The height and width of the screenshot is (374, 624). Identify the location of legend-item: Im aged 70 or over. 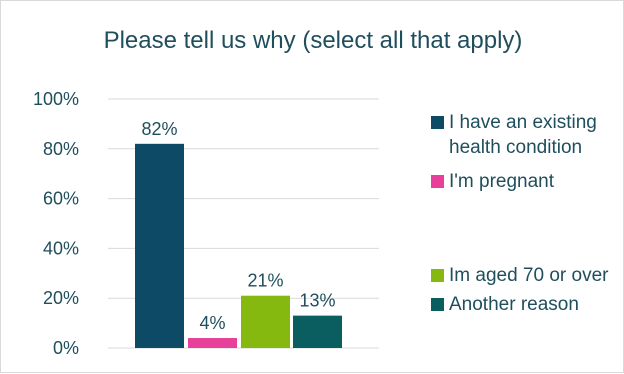
(526, 275).